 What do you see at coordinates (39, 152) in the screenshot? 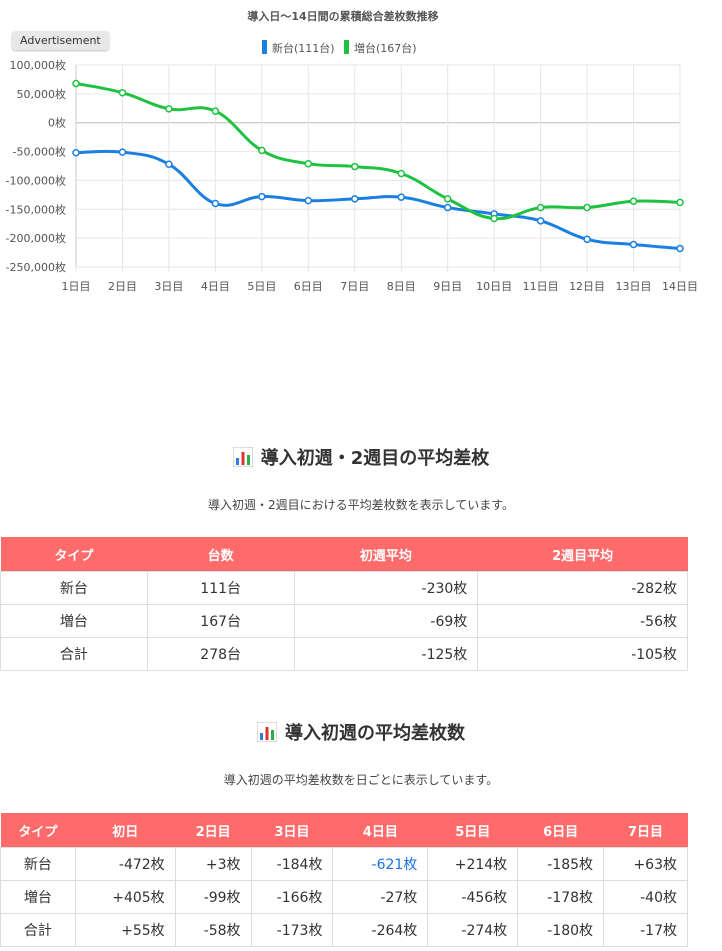
I see `y-tick-label: -50,000枚` at bounding box center [39, 152].